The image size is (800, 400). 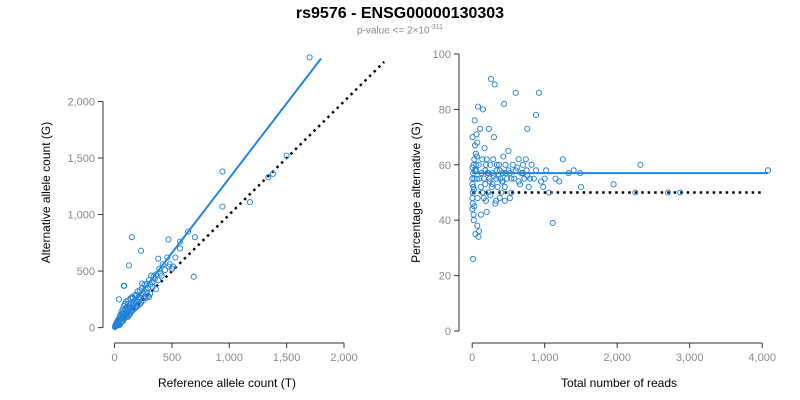 I want to click on subtitle-prefix: p-value <= 2×10, so click(x=393, y=31).